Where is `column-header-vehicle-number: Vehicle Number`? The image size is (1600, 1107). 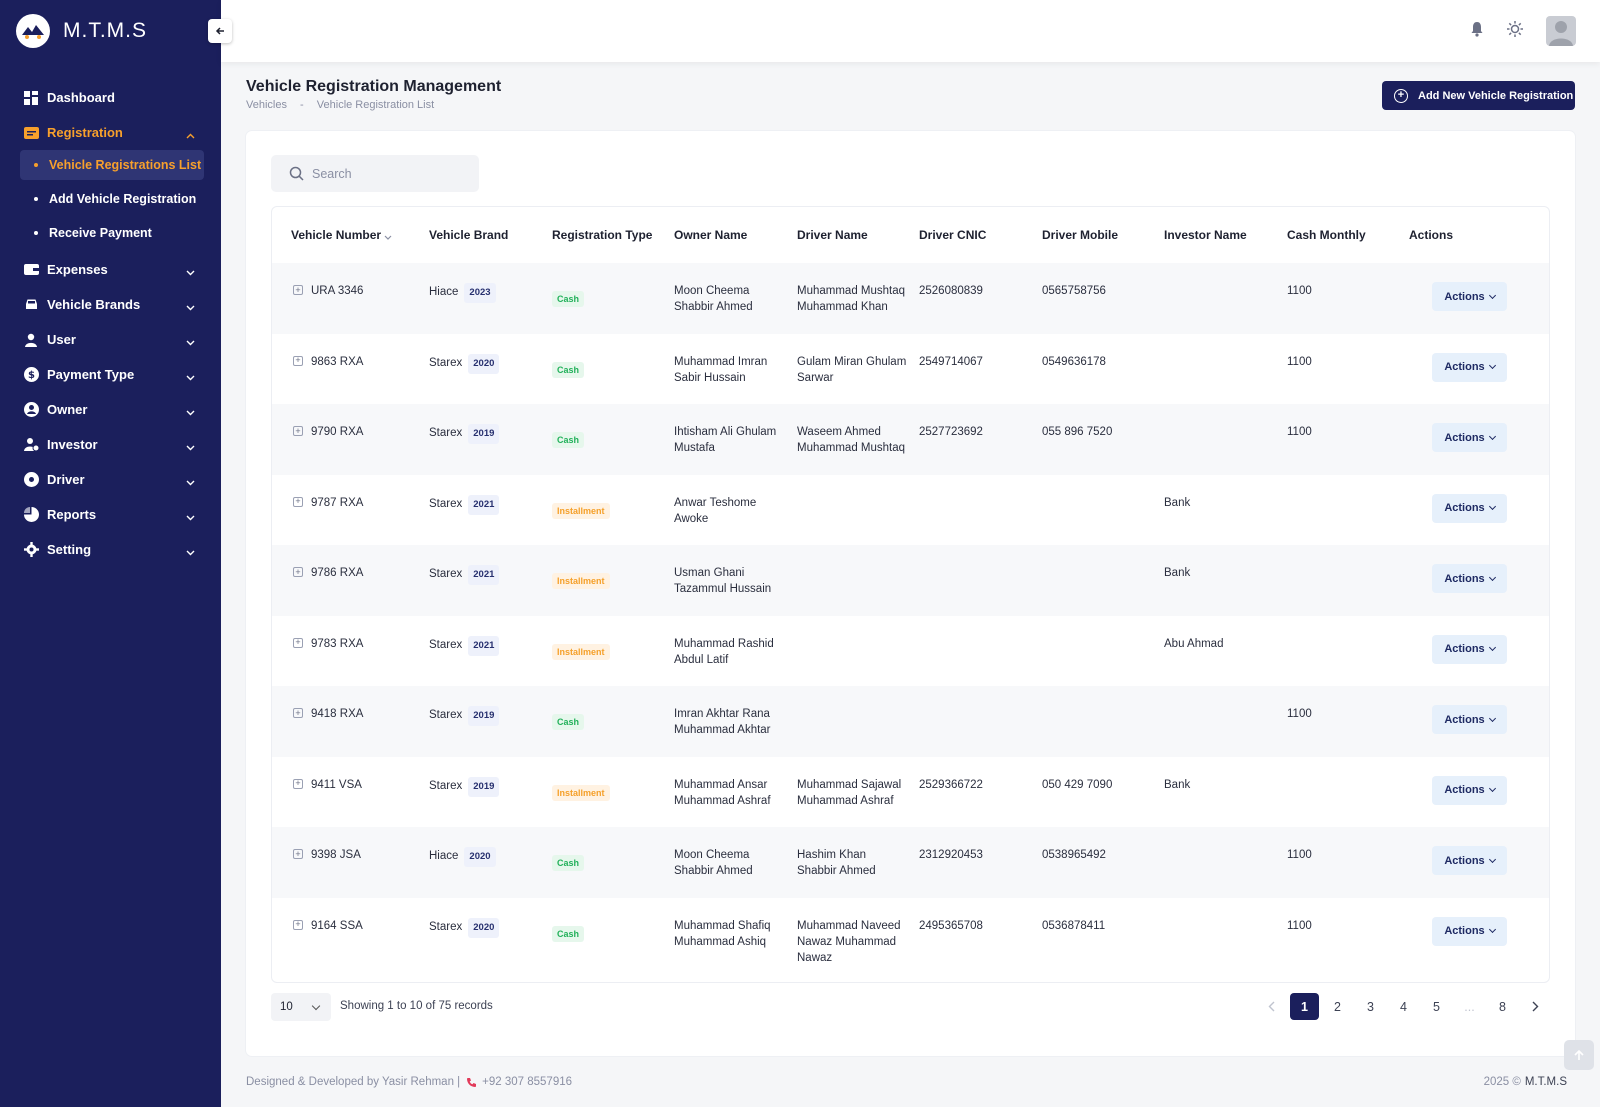
column-header-vehicle-number: Vehicle Number is located at coordinates (336, 235).